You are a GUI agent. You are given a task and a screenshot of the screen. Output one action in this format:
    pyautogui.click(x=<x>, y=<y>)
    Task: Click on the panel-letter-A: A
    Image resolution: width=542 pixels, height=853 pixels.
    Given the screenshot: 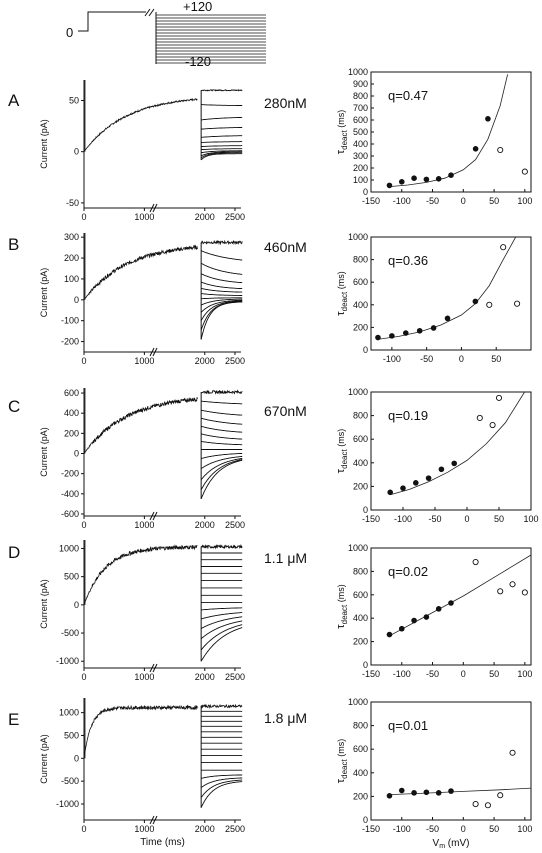 What is the action you would take?
    pyautogui.click(x=14, y=100)
    